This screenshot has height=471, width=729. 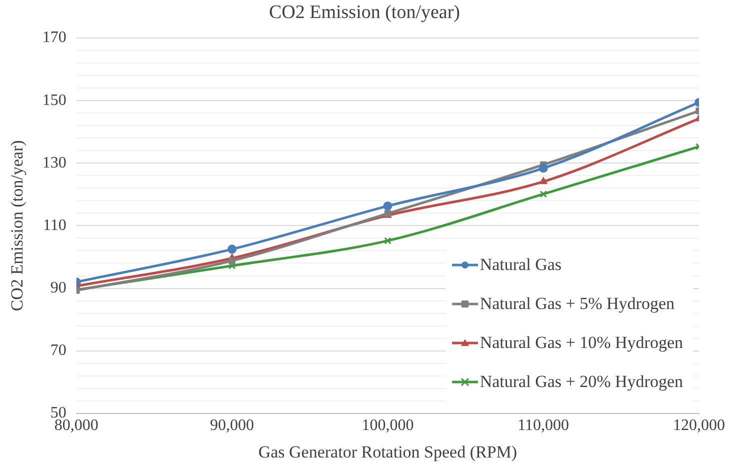 What do you see at coordinates (76, 425) in the screenshot?
I see `x-tick-label: 80,000` at bounding box center [76, 425].